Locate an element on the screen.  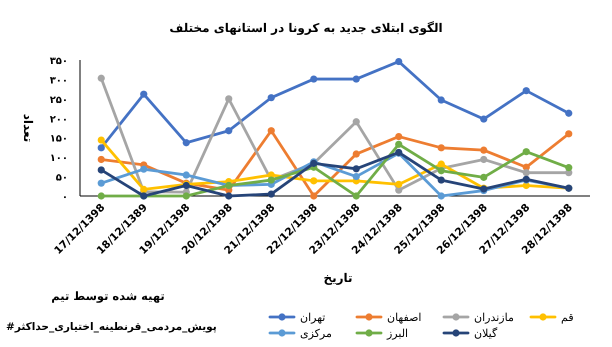
annotation: تهیه شده توسط تیم is located at coordinates (108, 296).